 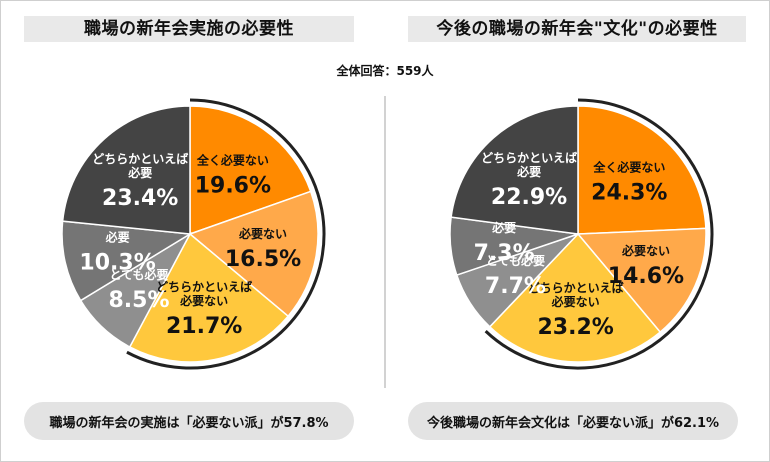 I want to click on left-slice-label-1: 必要ない 16.5%, so click(x=263, y=249).